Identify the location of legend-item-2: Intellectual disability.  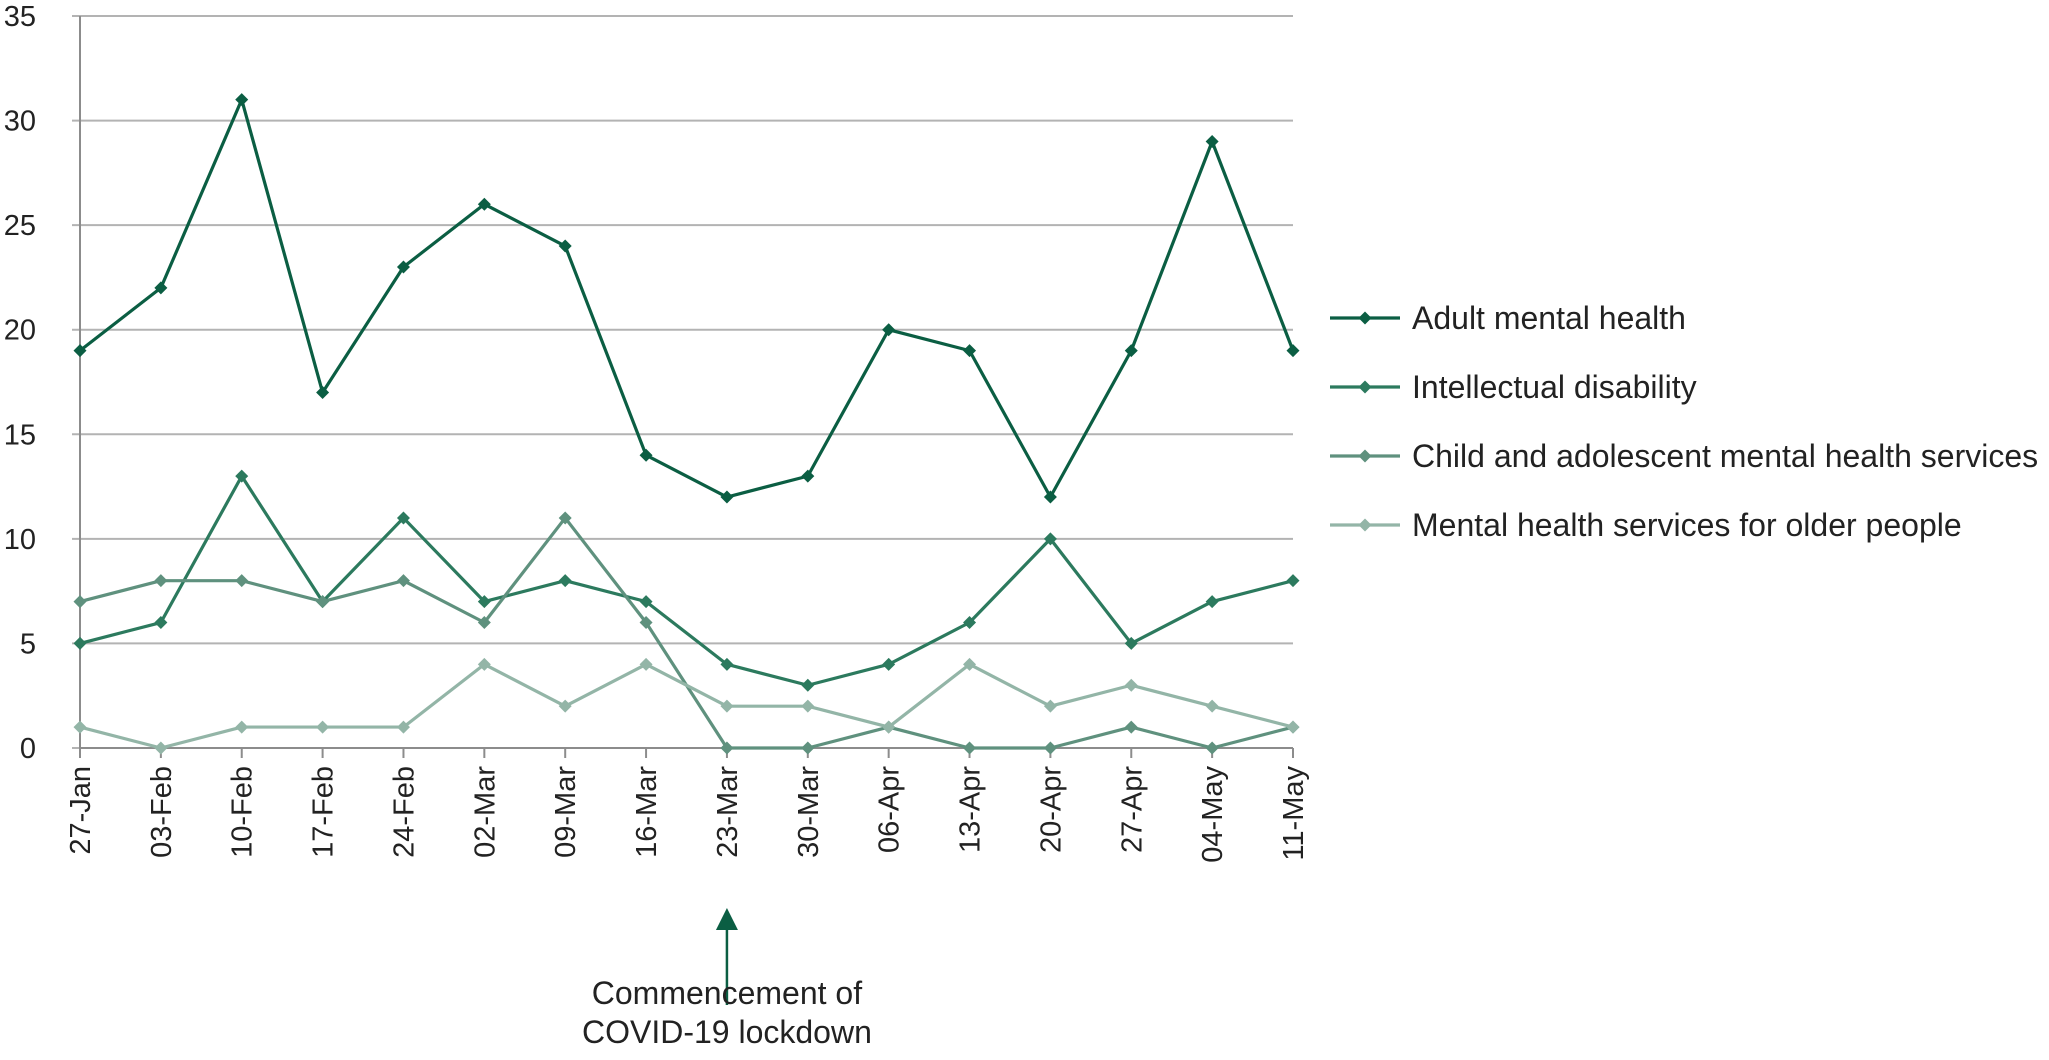
(1513, 387).